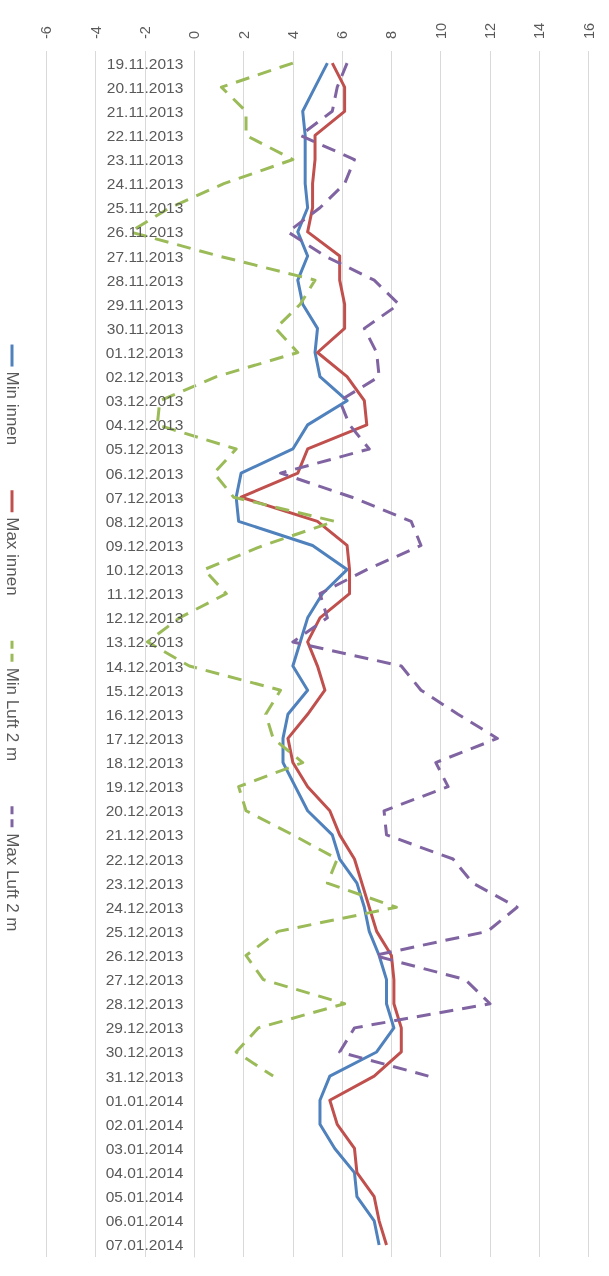 This screenshot has width=609, height=1276. I want to click on y-tick-label: 05.01.2014, so click(144, 1197).